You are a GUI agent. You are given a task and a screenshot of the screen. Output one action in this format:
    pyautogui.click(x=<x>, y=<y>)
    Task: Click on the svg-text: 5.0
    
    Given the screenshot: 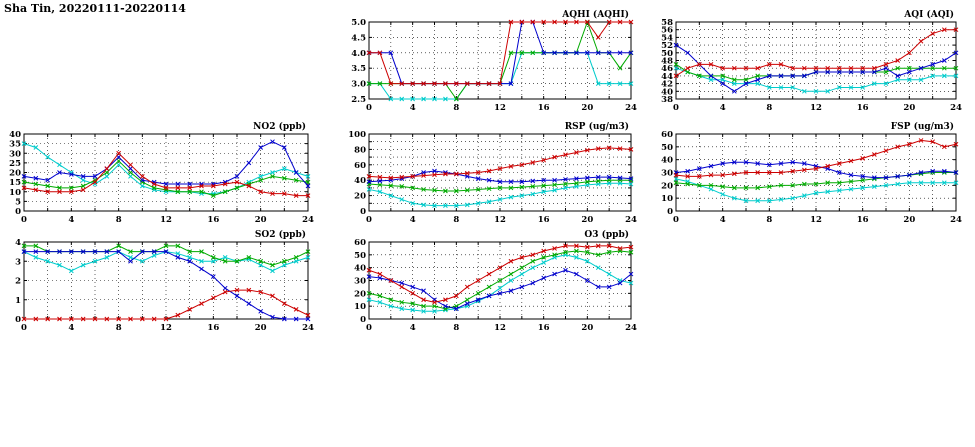 What is the action you would take?
    pyautogui.click(x=358, y=23)
    